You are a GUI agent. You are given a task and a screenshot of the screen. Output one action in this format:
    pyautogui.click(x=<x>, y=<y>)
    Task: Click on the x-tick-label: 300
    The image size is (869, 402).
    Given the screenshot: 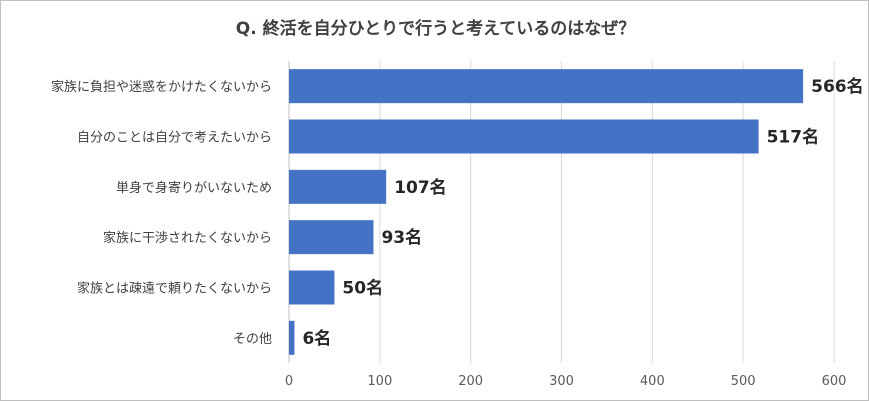 What is the action you would take?
    pyautogui.click(x=561, y=381)
    